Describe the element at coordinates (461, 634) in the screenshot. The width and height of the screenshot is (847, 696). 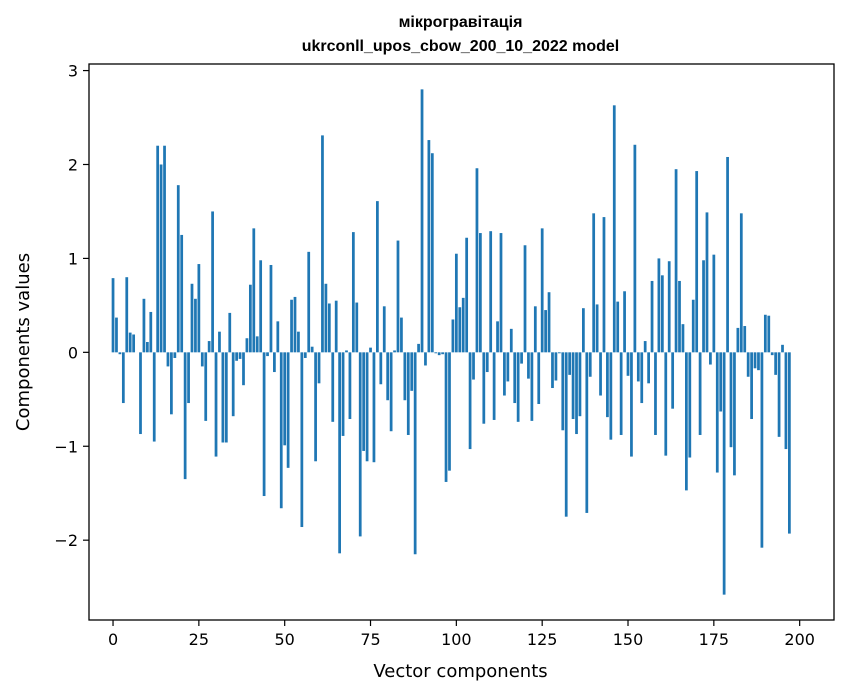
I see `x-axis-ticks: 0 25 50 75 100 125 150 175 200` at that location.